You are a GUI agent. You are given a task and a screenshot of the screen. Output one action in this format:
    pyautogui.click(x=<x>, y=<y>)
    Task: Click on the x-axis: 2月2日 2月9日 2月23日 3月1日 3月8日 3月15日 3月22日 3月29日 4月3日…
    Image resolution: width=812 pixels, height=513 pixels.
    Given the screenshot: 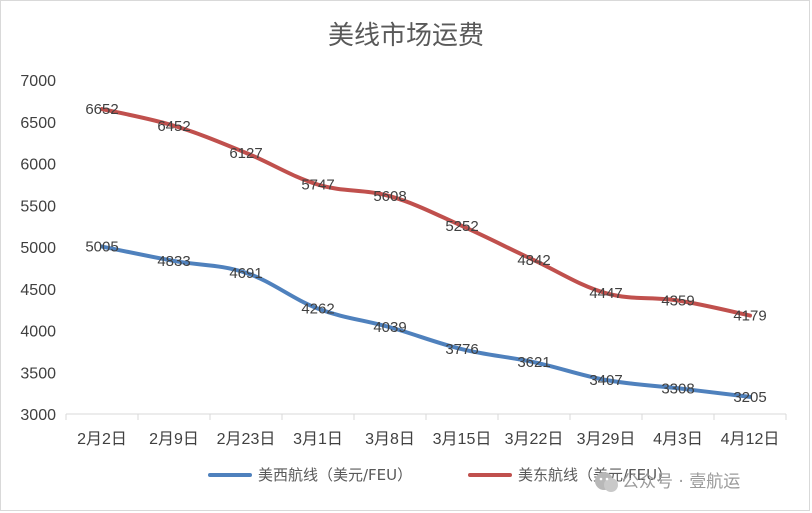 What is the action you would take?
    pyautogui.click(x=426, y=430)
    